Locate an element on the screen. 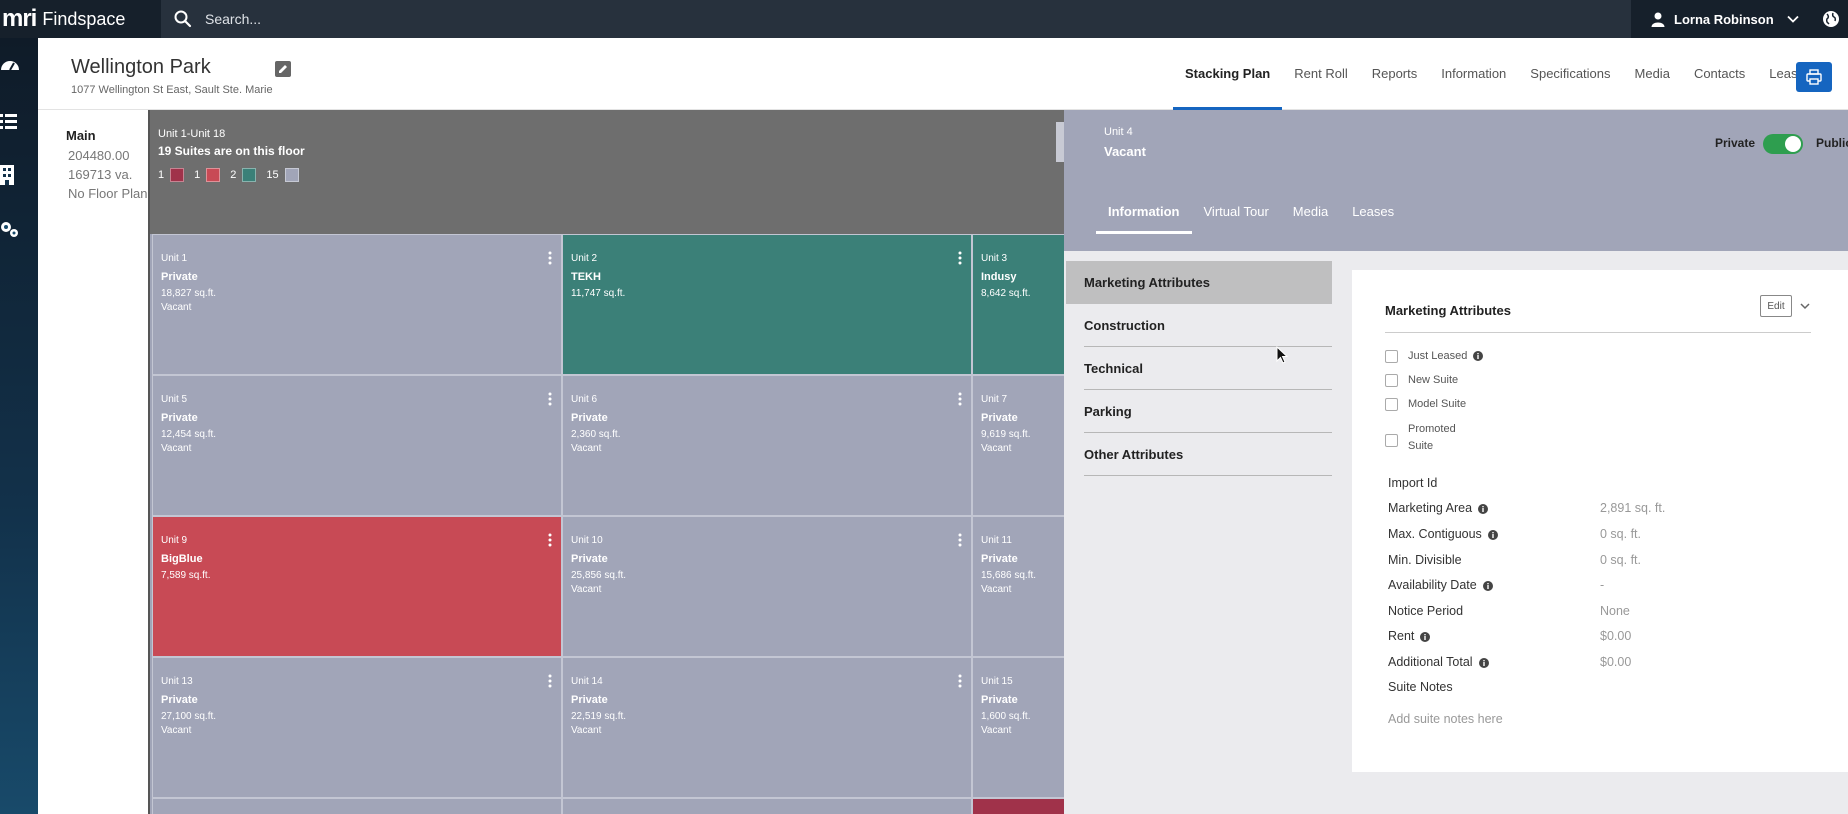 The width and height of the screenshot is (1848, 814). edit-icon is located at coordinates (283, 69).